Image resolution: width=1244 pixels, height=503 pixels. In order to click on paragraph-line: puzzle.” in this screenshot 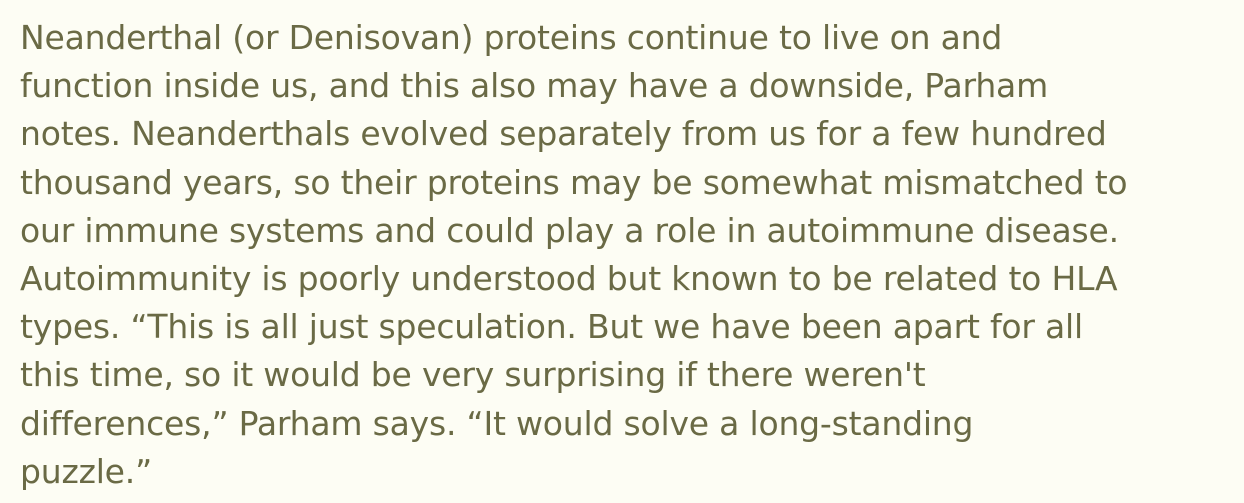, I will do `click(86, 471)`.